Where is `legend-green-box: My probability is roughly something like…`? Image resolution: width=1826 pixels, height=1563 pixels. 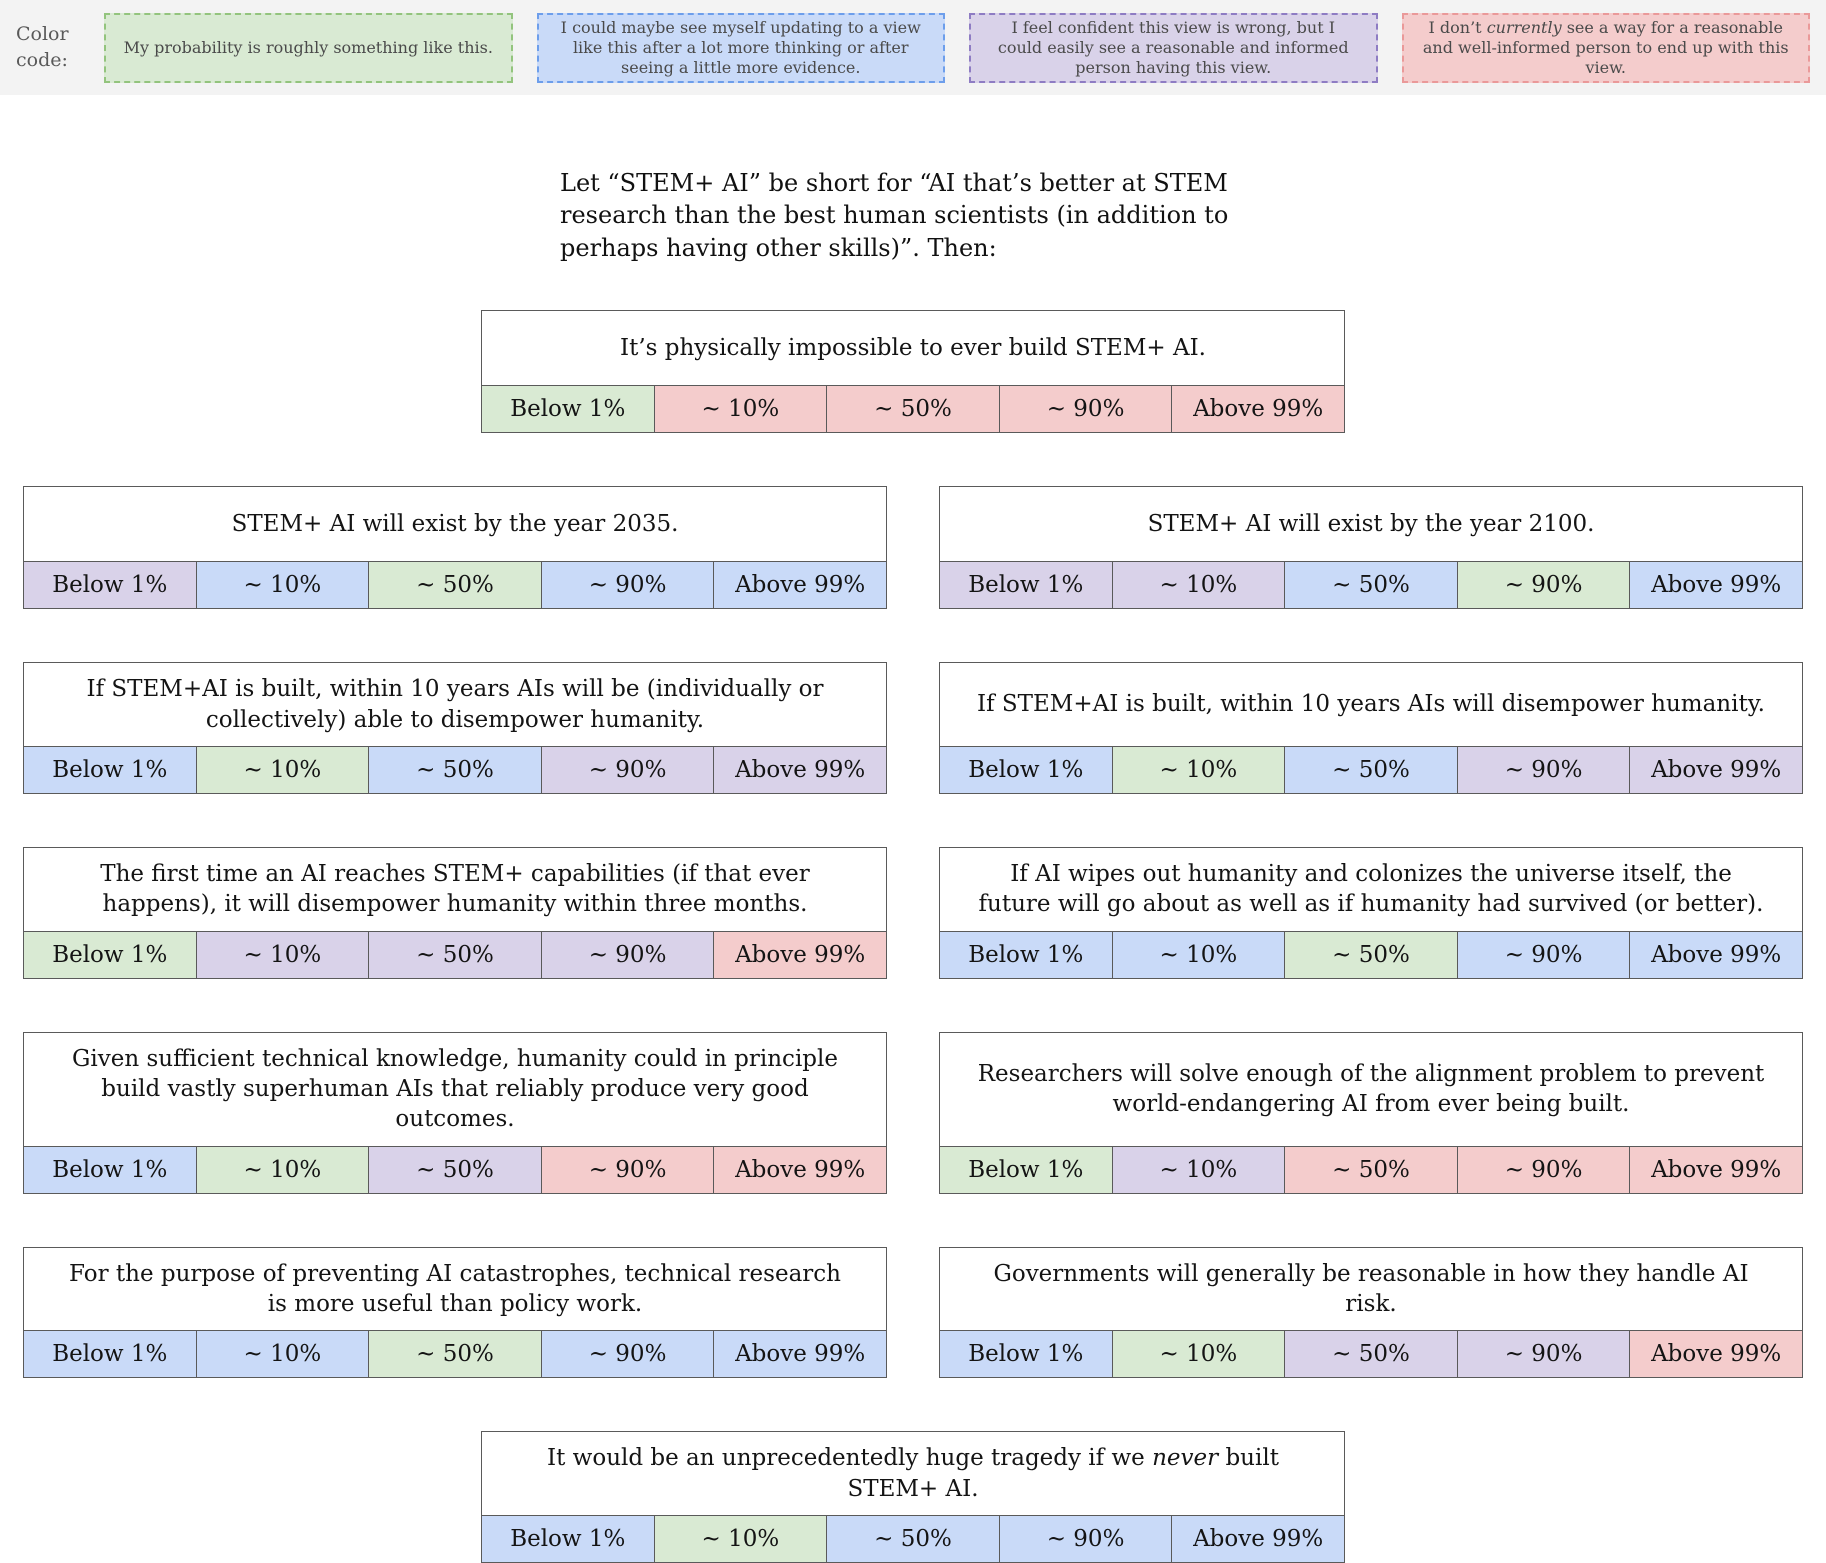 legend-green-box: My probability is roughly something like… is located at coordinates (308, 47).